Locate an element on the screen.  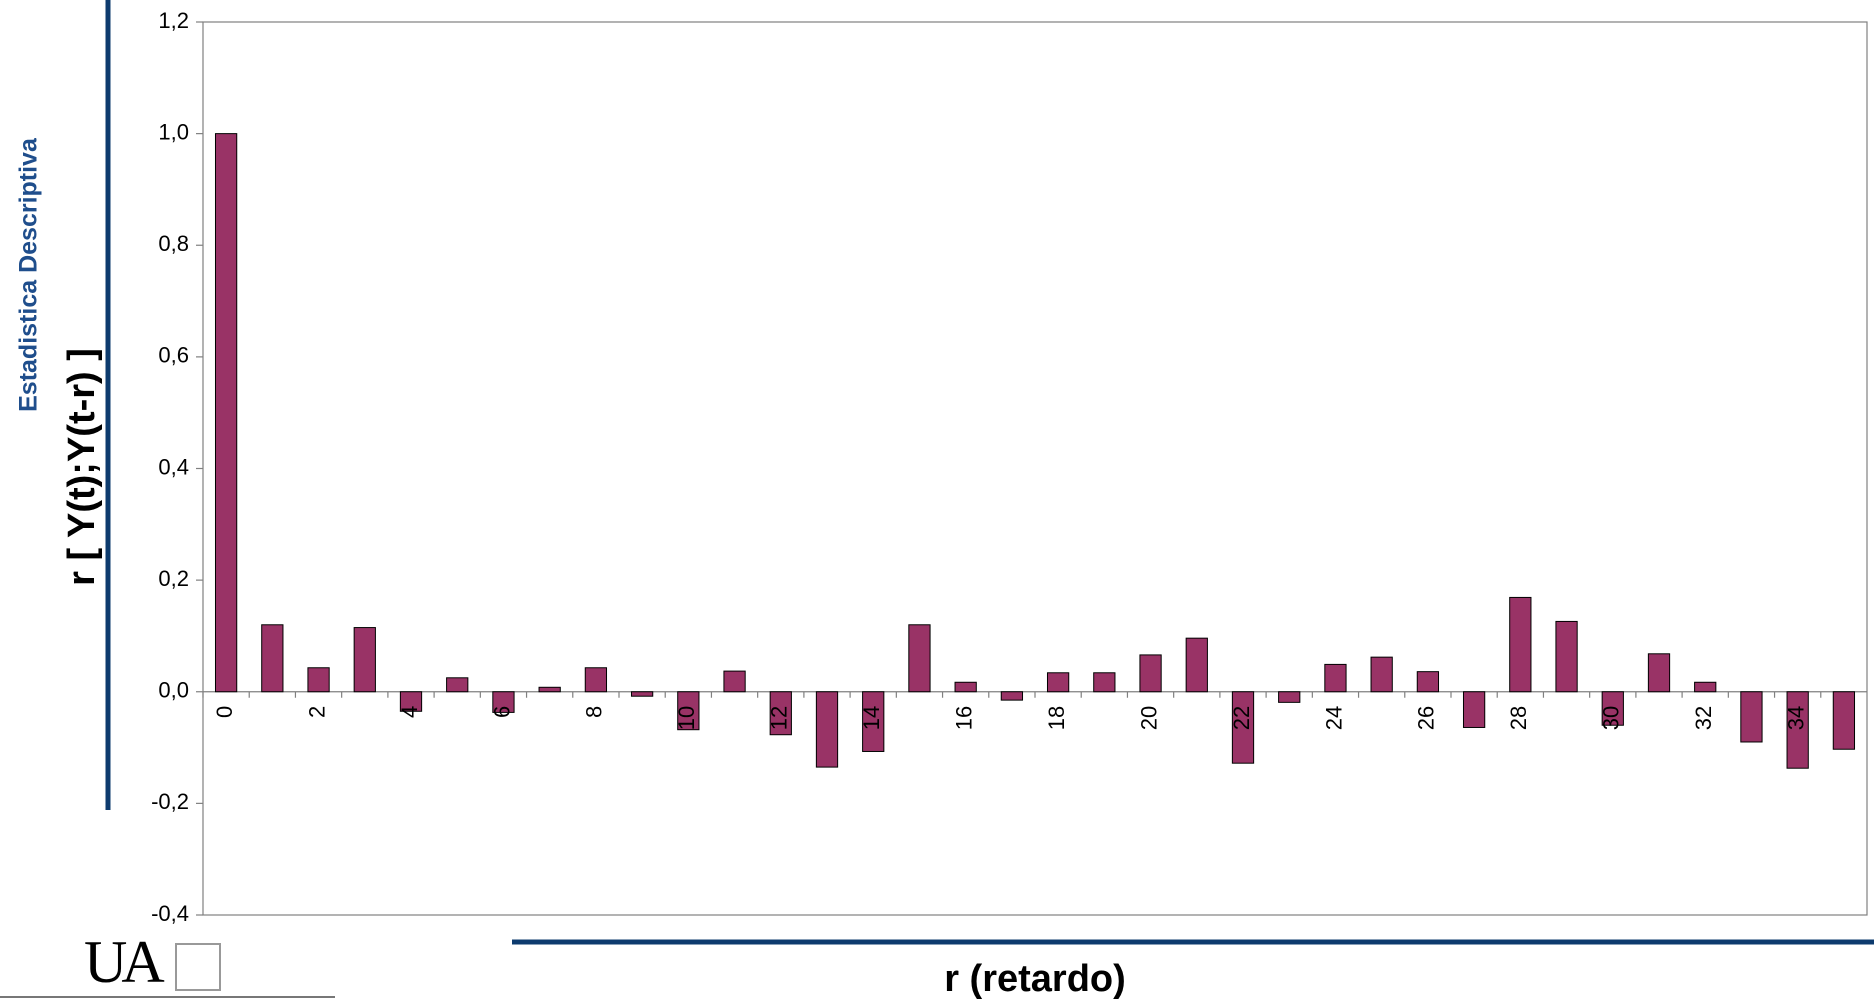
x-tick-label: 30 is located at coordinates (1611, 718).